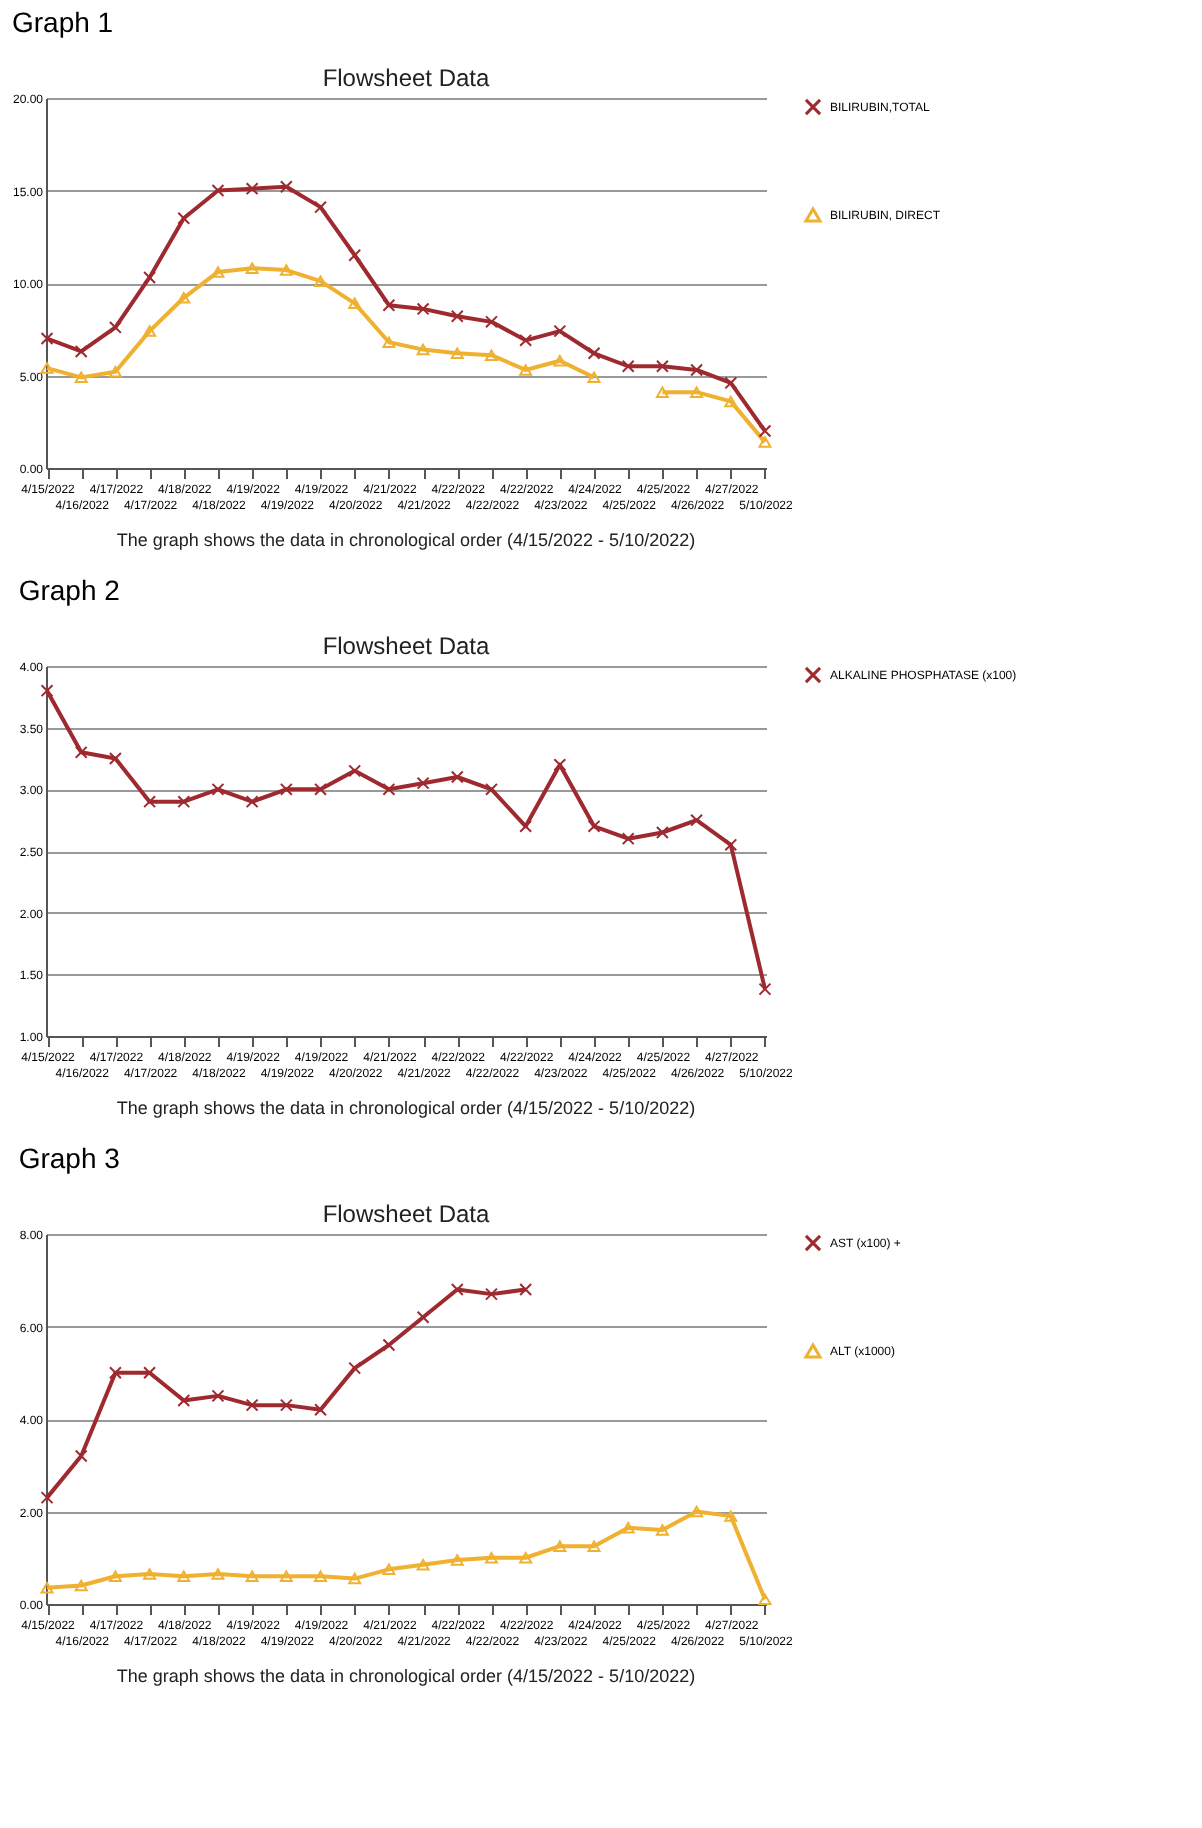 The image size is (1202, 1828). Describe the element at coordinates (69, 590) in the screenshot. I see `chart-title: Graph 2` at that location.